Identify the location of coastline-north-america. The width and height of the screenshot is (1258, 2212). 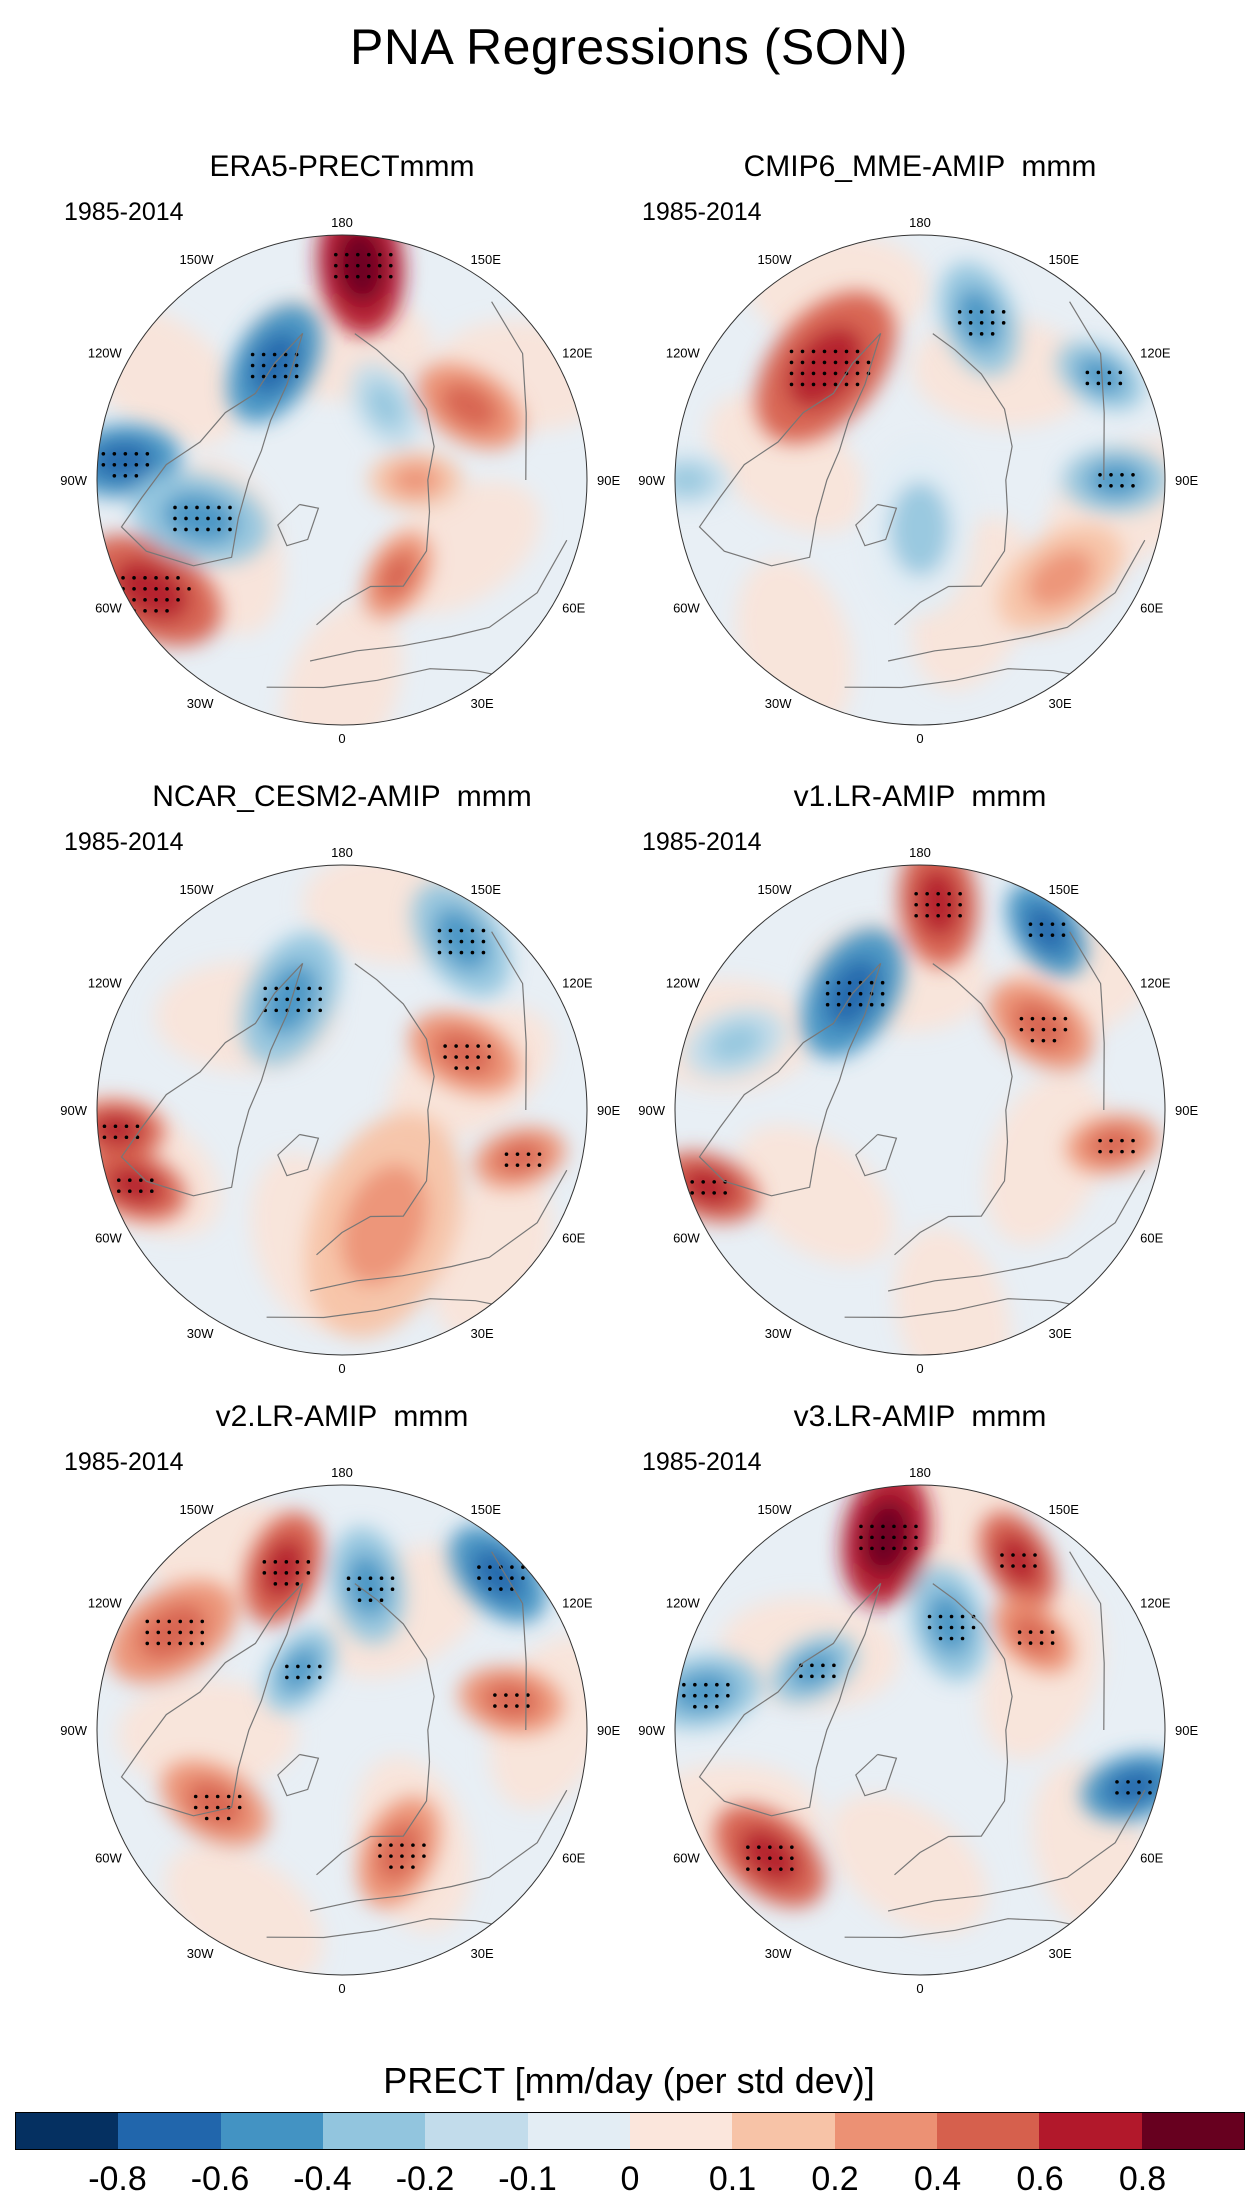
(790, 449).